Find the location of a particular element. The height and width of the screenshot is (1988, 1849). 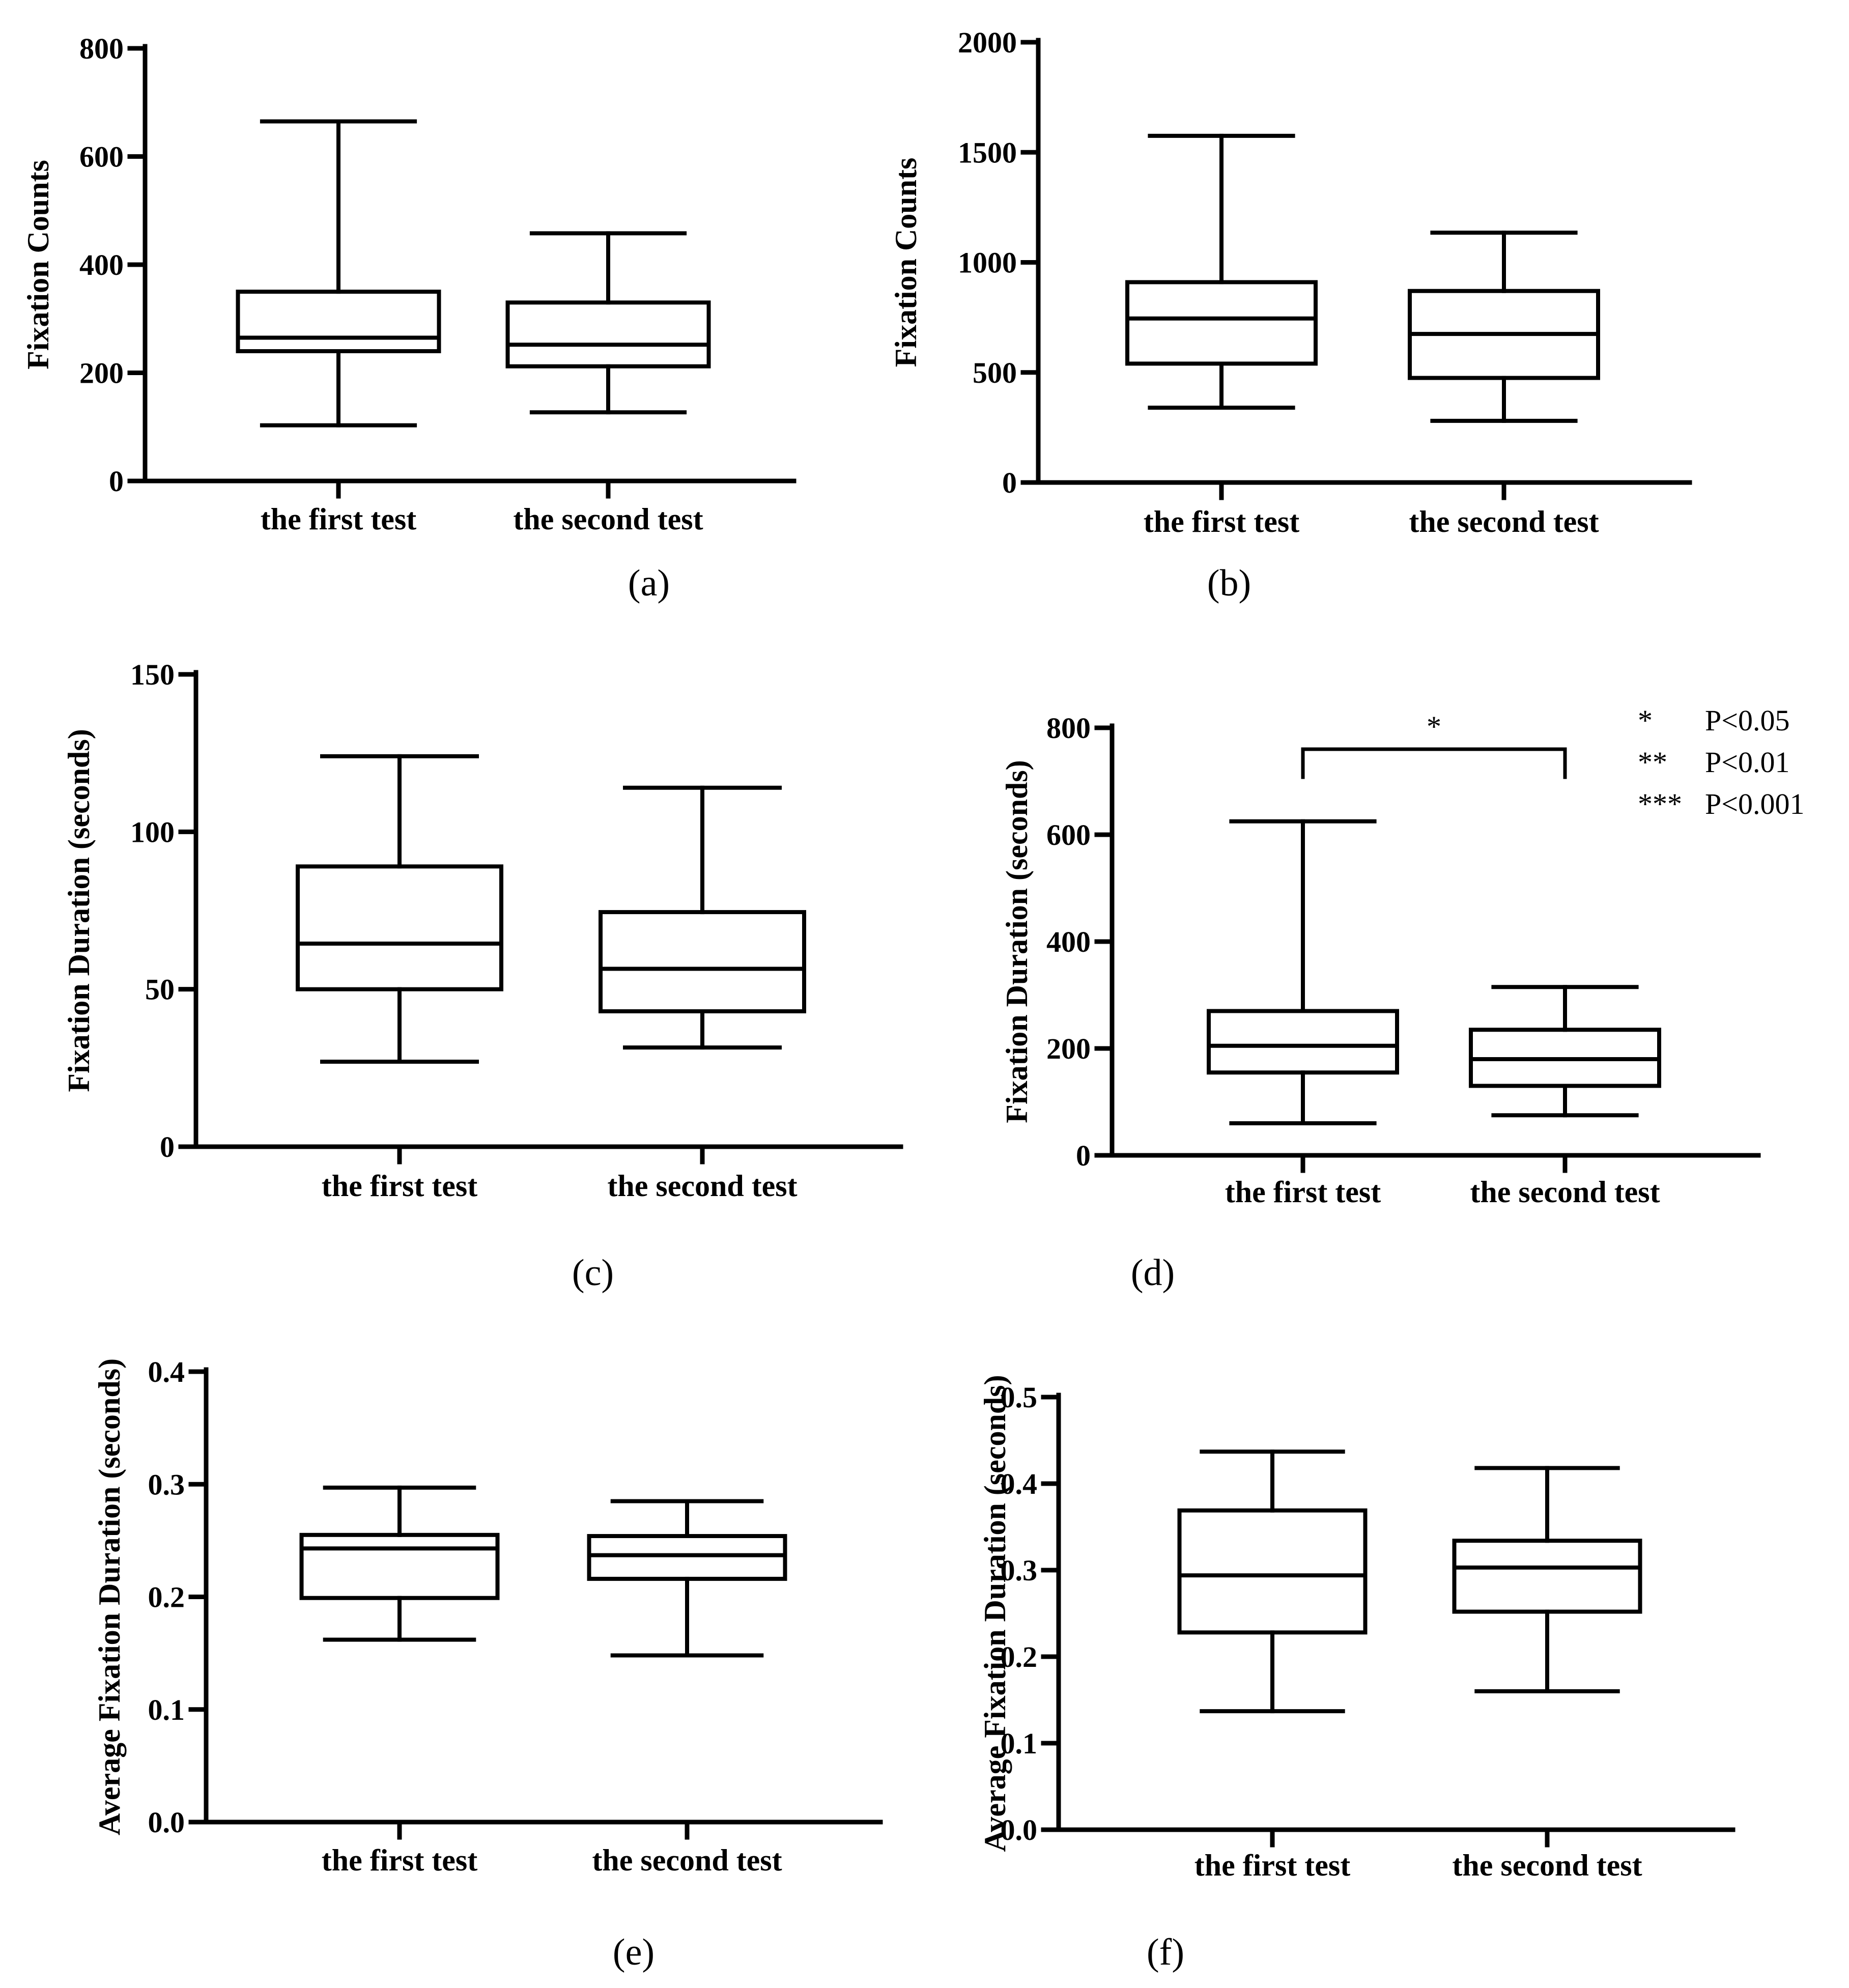

y-tick-label: 0.5 is located at coordinates (1019, 1398).